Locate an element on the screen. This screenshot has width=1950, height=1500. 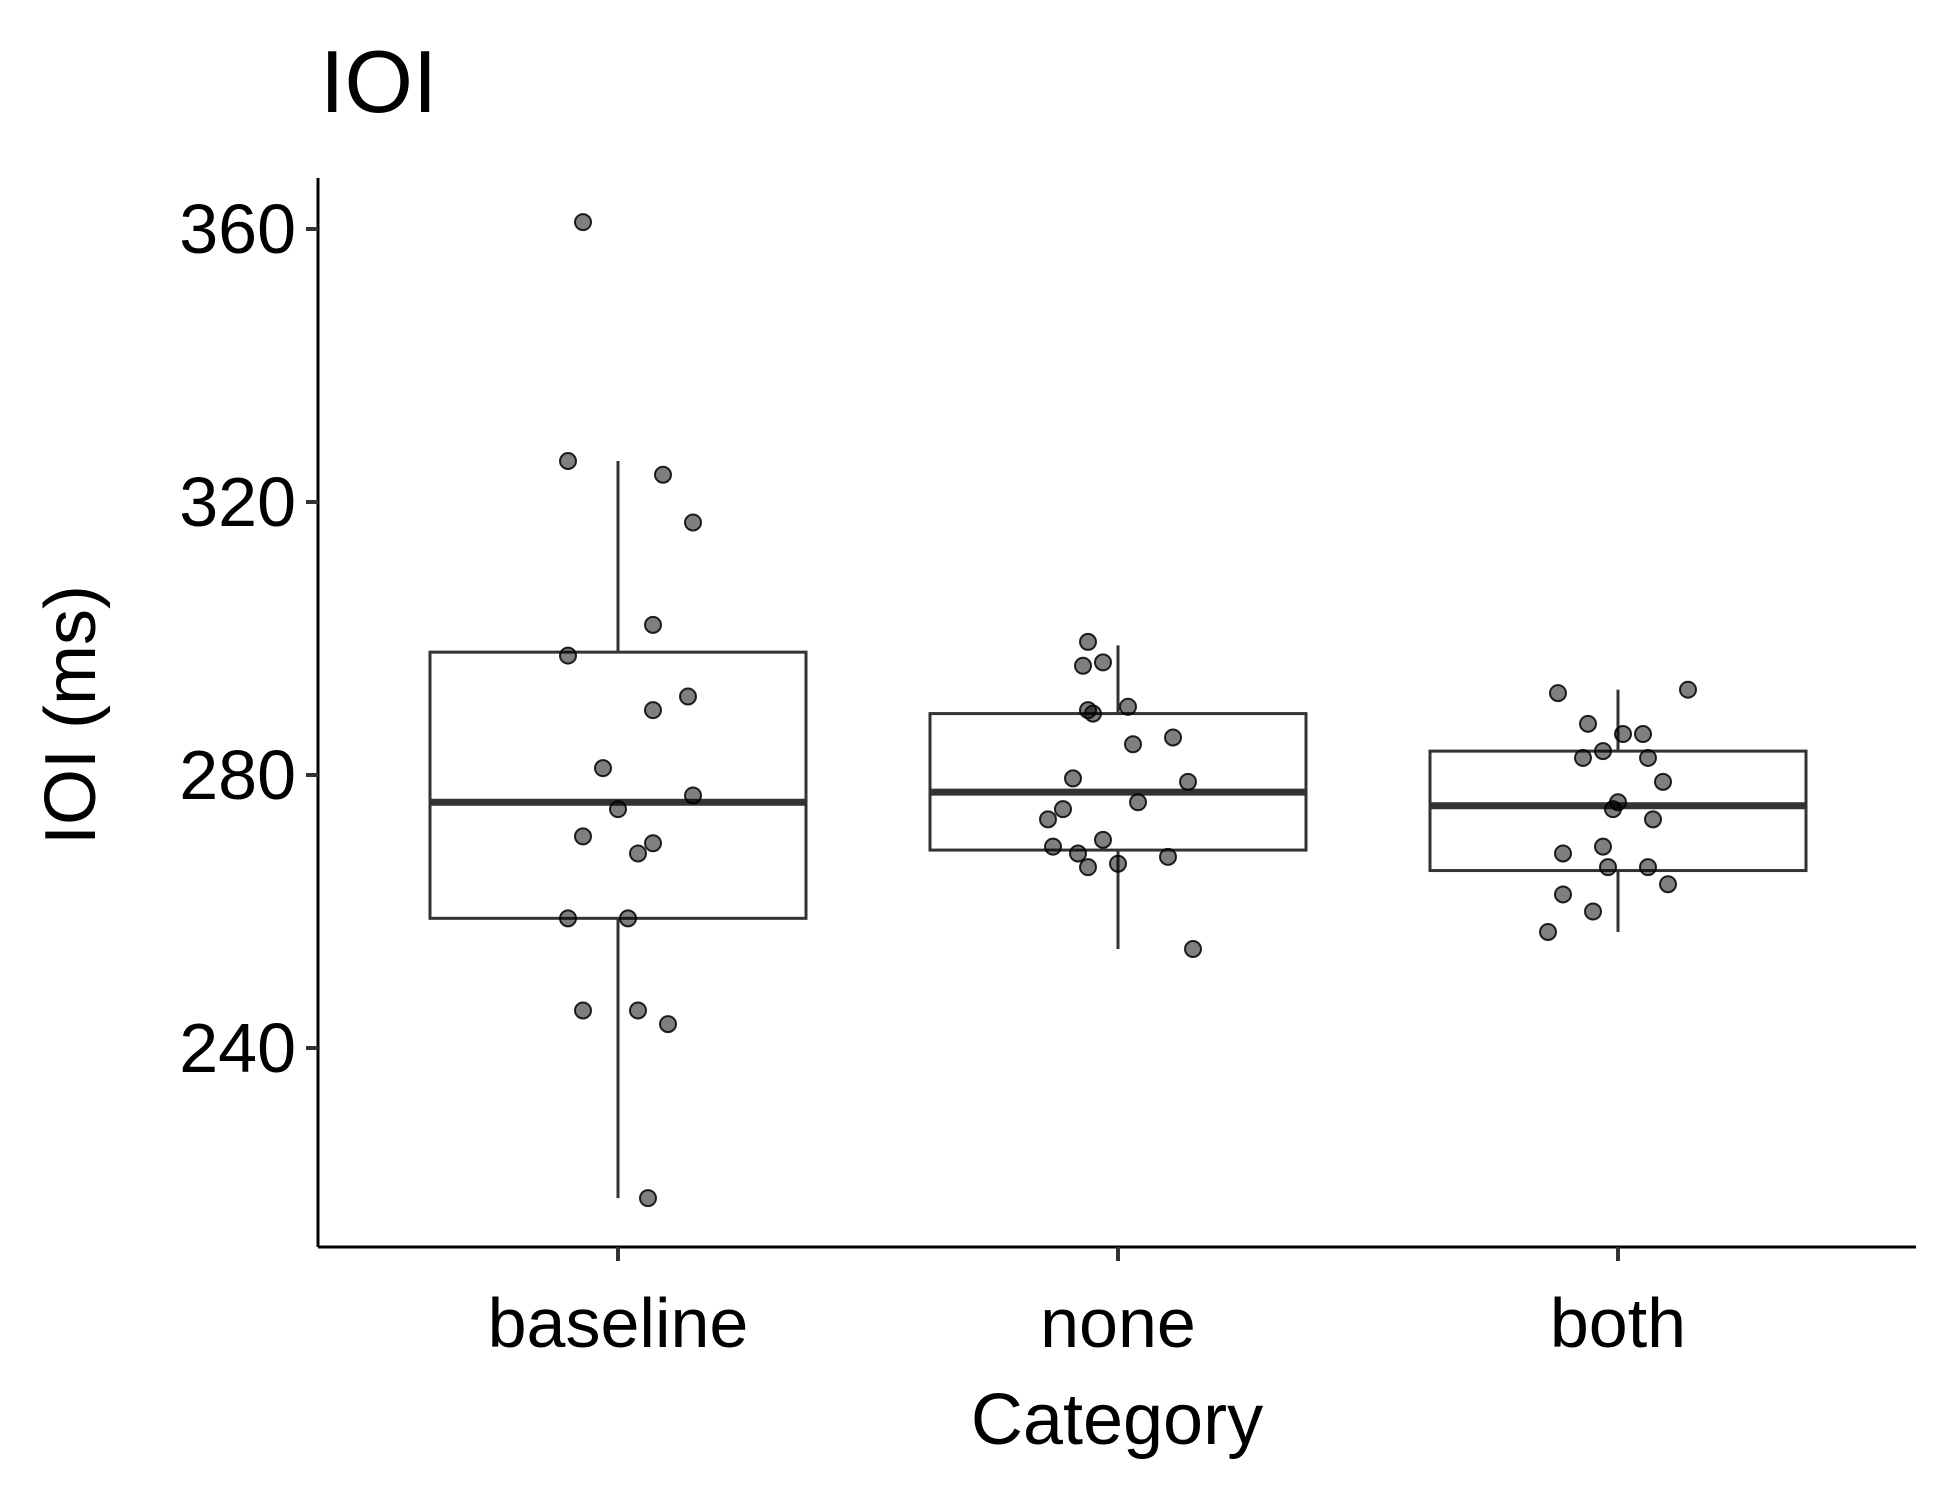
x-tick-label: baseline is located at coordinates (618, 1323).